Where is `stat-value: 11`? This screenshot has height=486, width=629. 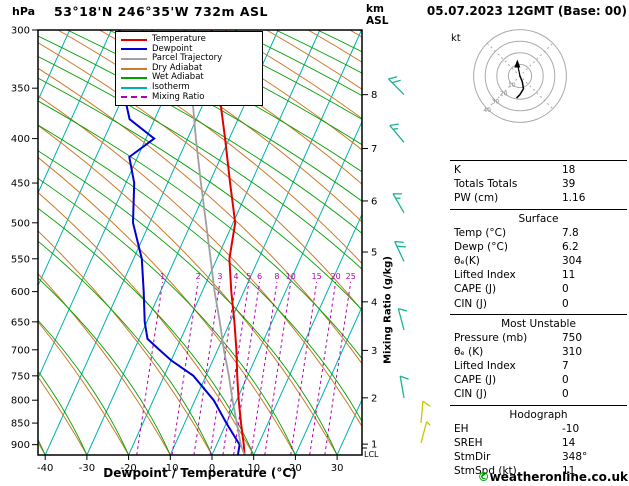 stat-value: 11 is located at coordinates (569, 471).